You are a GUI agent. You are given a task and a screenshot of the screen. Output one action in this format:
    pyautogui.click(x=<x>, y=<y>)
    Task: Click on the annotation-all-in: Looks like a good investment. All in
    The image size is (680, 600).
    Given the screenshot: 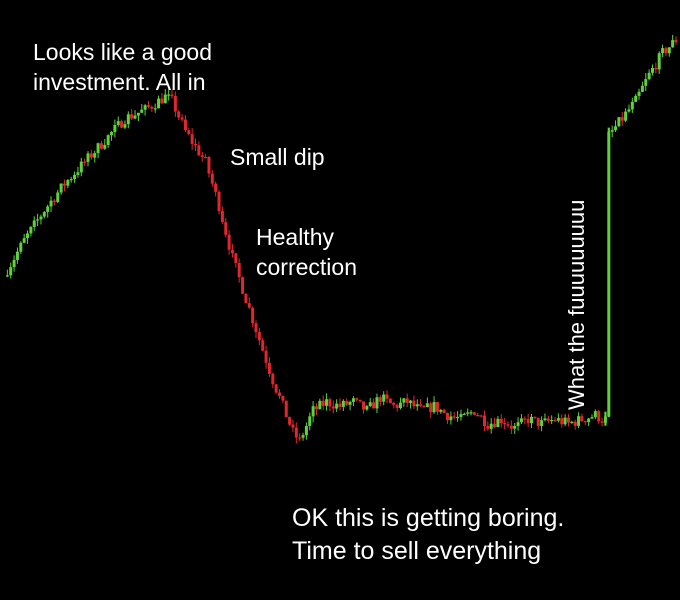 What is the action you would take?
    pyautogui.click(x=123, y=67)
    